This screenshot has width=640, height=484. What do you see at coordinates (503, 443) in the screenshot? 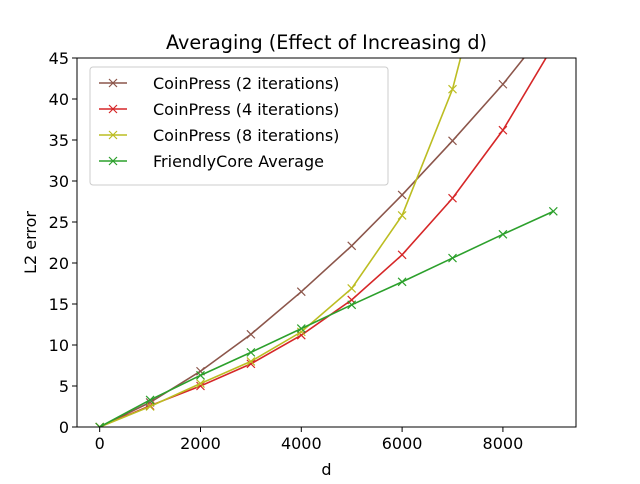
I see `x-tick-label: 8000` at bounding box center [503, 443].